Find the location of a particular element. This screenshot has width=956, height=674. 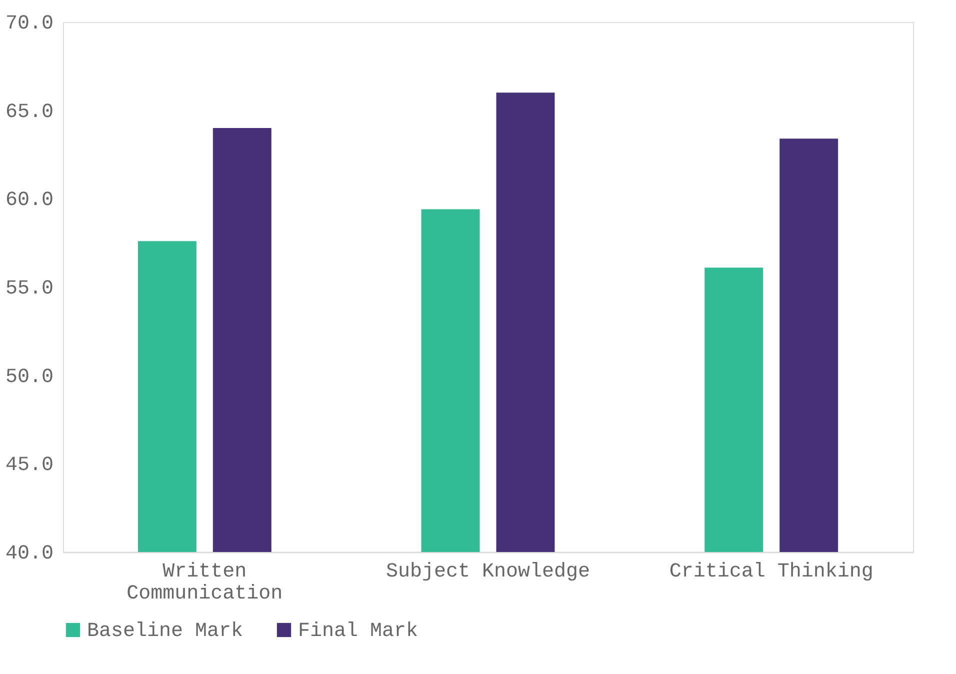

y-tick-label: 40.0 is located at coordinates (29, 554).